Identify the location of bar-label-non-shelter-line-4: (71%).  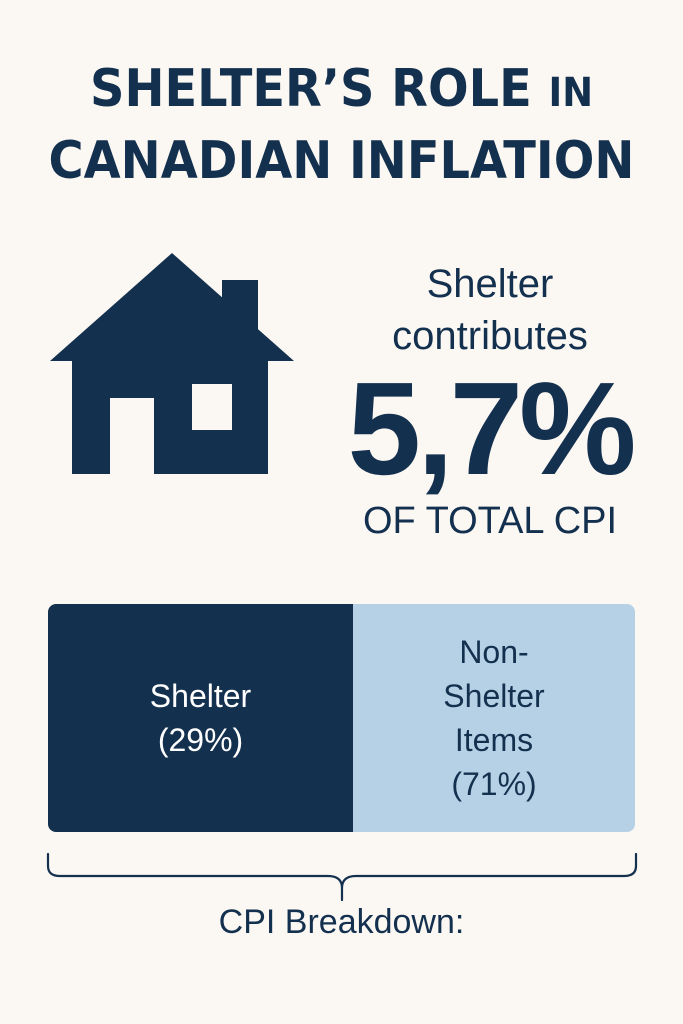
(494, 784).